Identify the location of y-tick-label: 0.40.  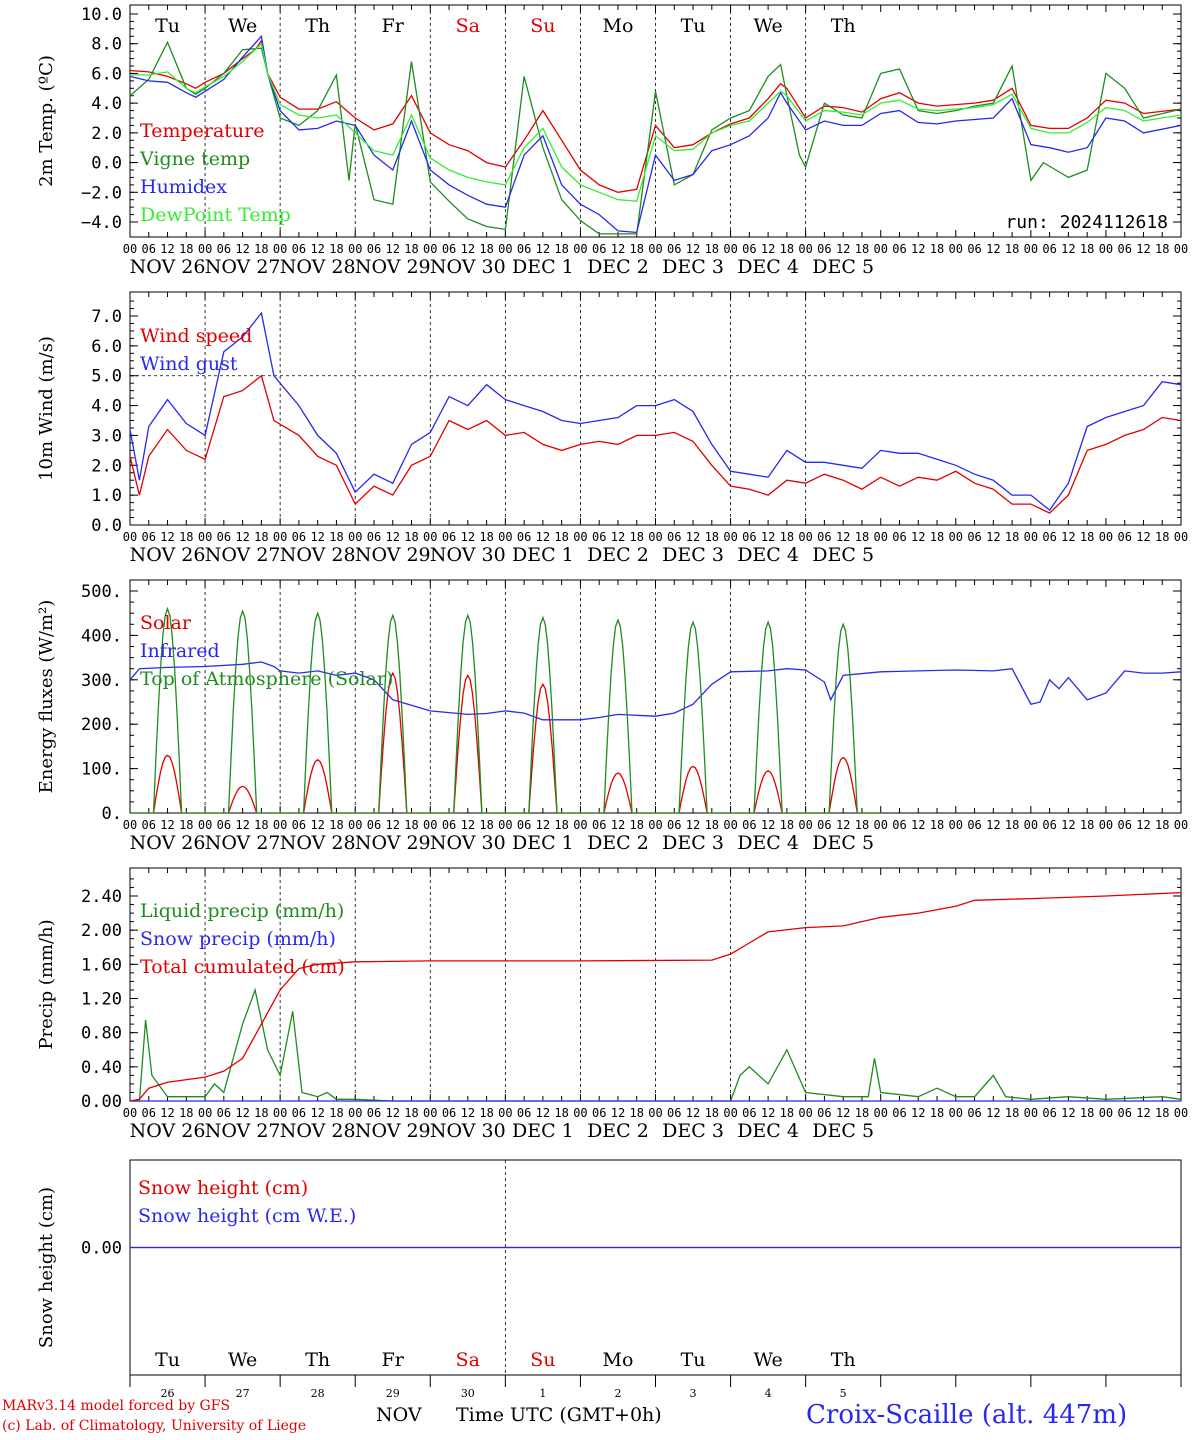
(101, 1068).